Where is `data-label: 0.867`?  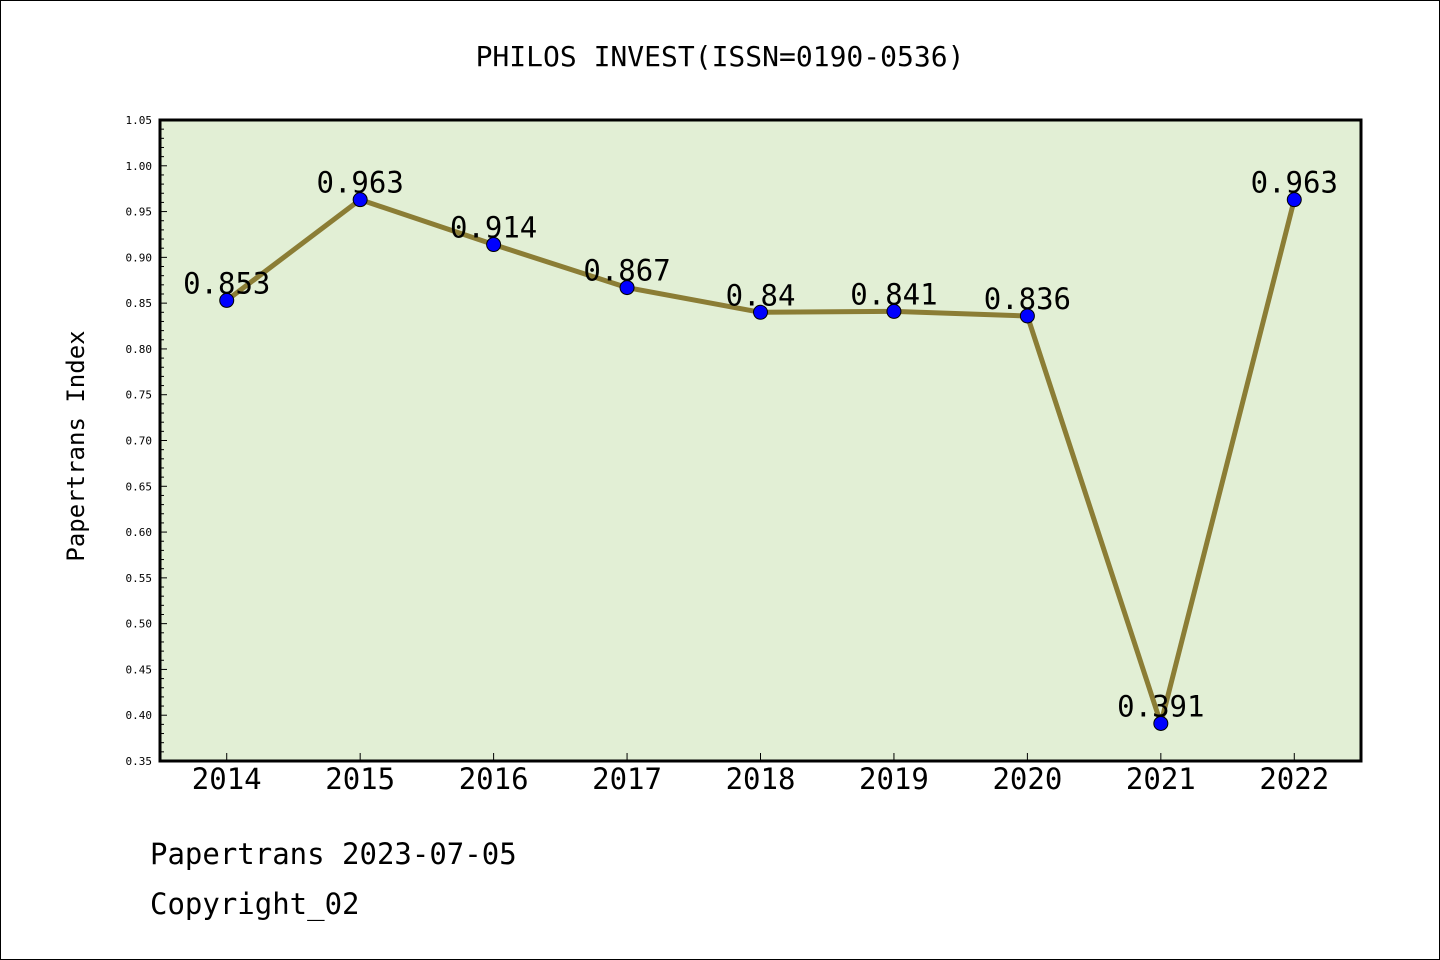 data-label: 0.867 is located at coordinates (626, 271).